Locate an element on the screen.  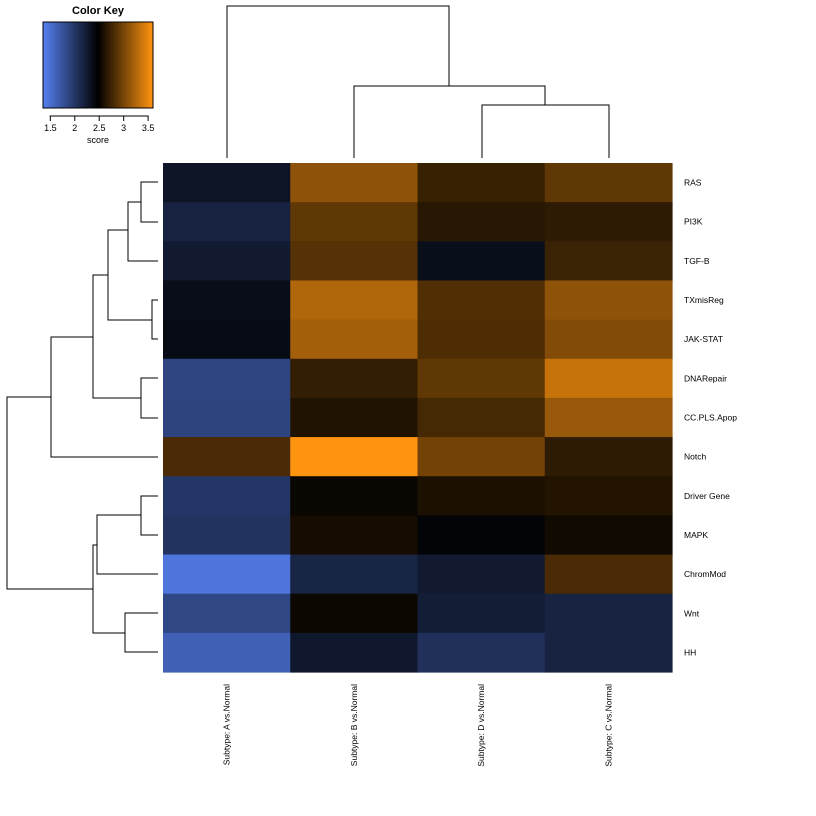
color-key: Color Key 1.5 2 2.5 3 3.5 score is located at coordinates (98, 75).